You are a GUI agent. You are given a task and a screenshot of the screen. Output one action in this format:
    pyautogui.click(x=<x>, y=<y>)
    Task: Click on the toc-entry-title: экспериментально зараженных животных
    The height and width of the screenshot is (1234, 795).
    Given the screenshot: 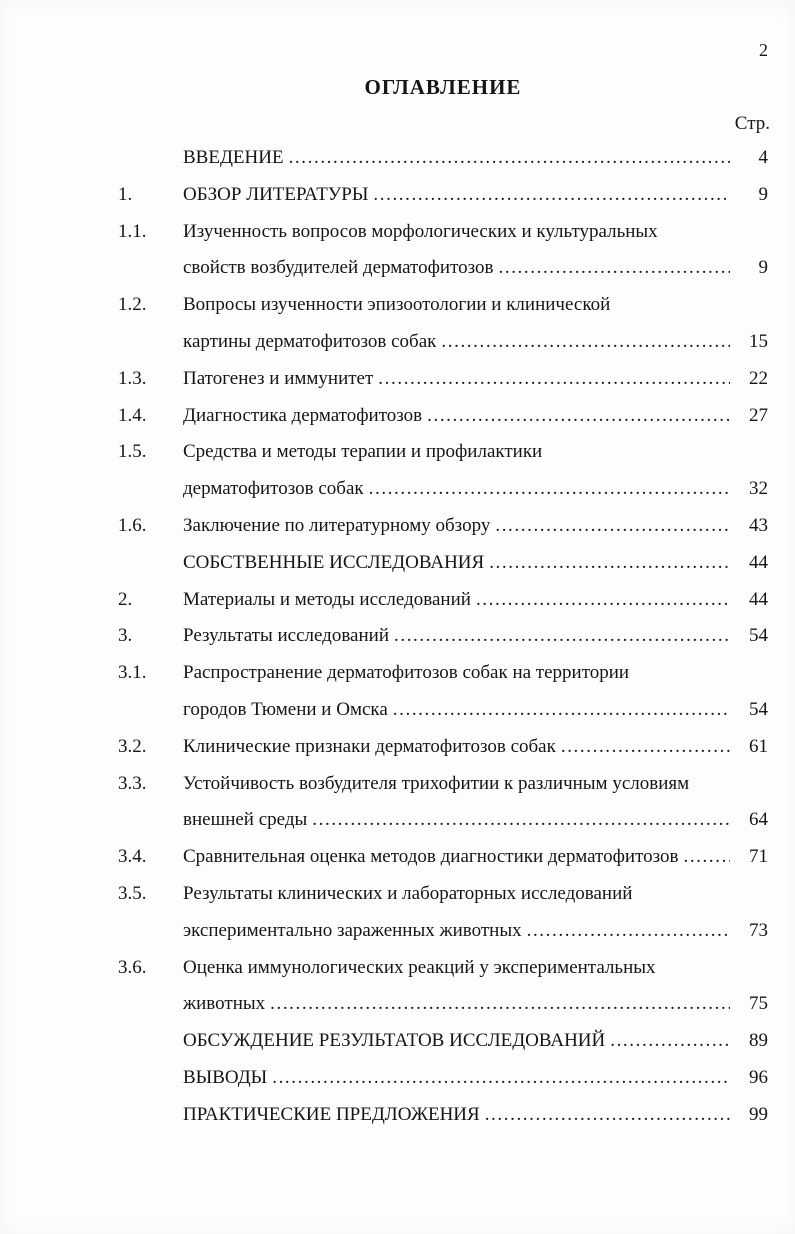 What is the action you would take?
    pyautogui.click(x=352, y=930)
    